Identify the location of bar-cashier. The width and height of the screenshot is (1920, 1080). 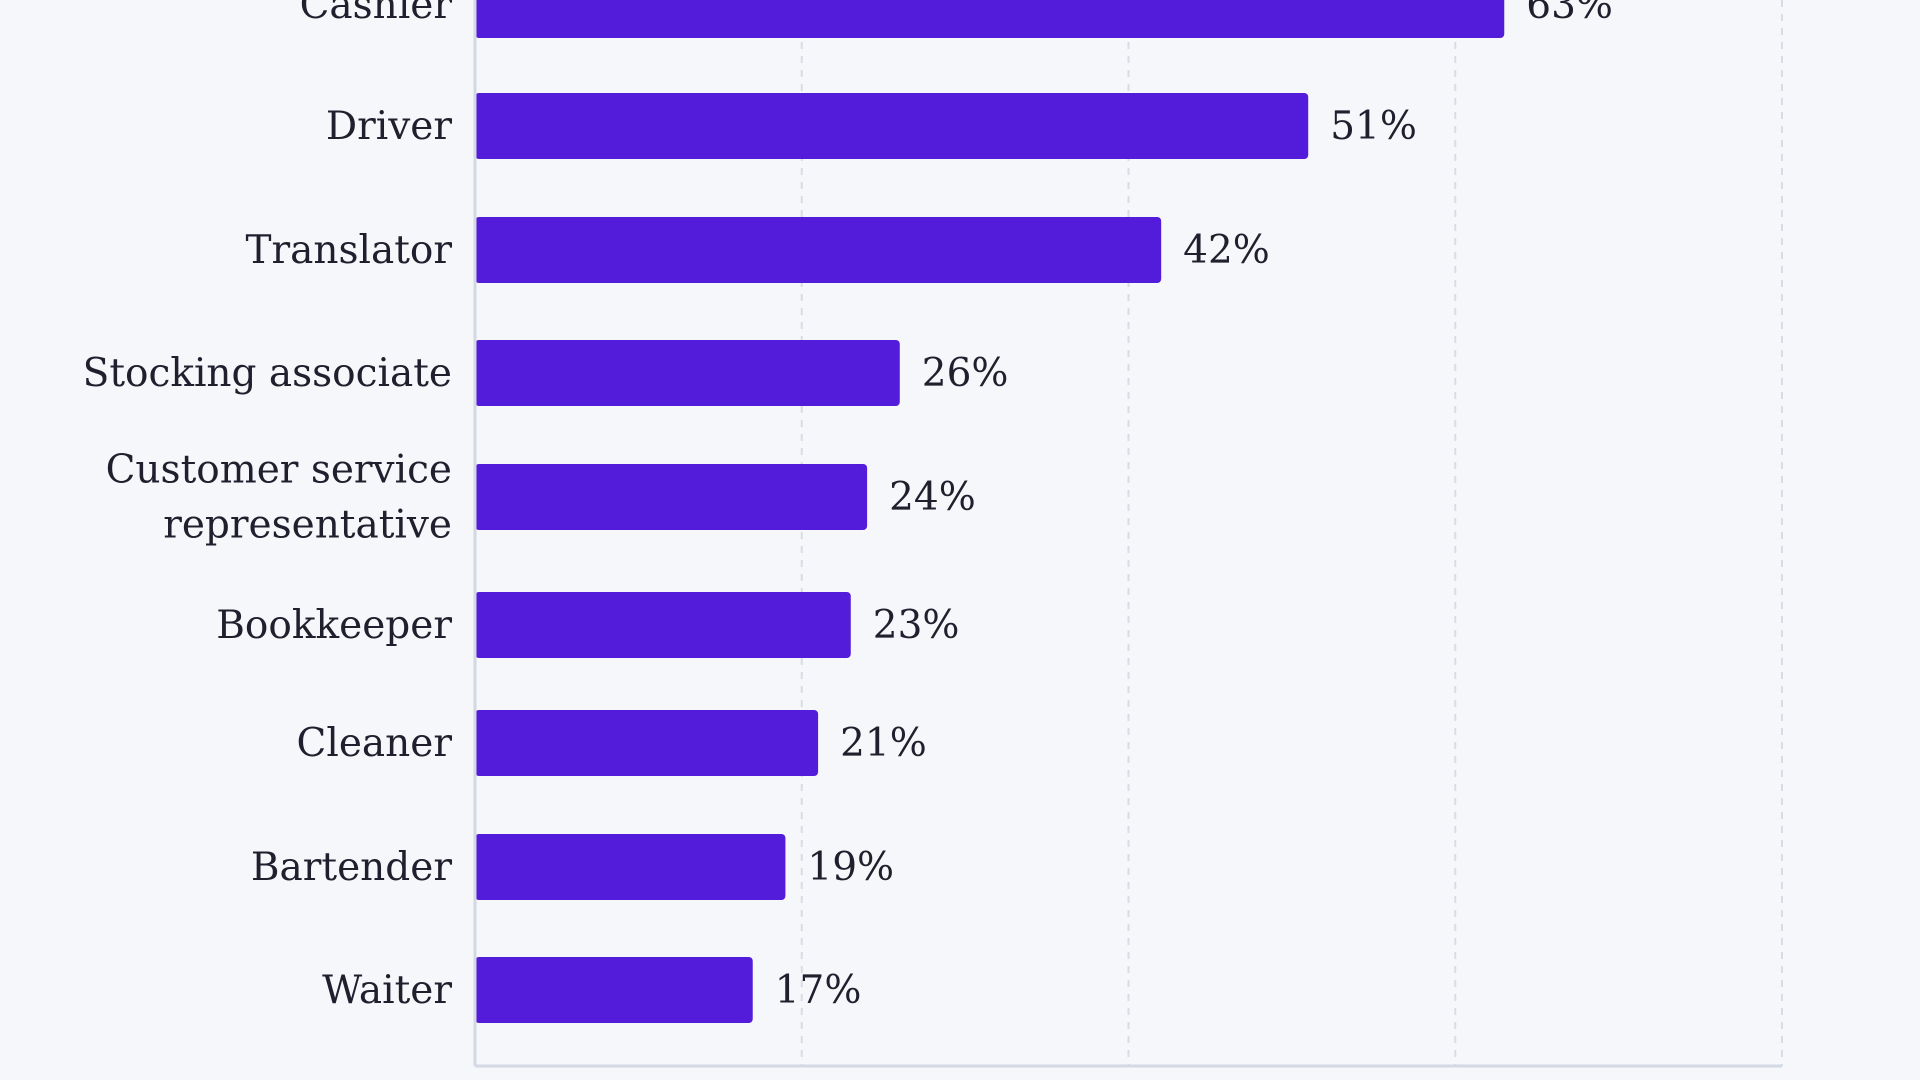
(990, 19).